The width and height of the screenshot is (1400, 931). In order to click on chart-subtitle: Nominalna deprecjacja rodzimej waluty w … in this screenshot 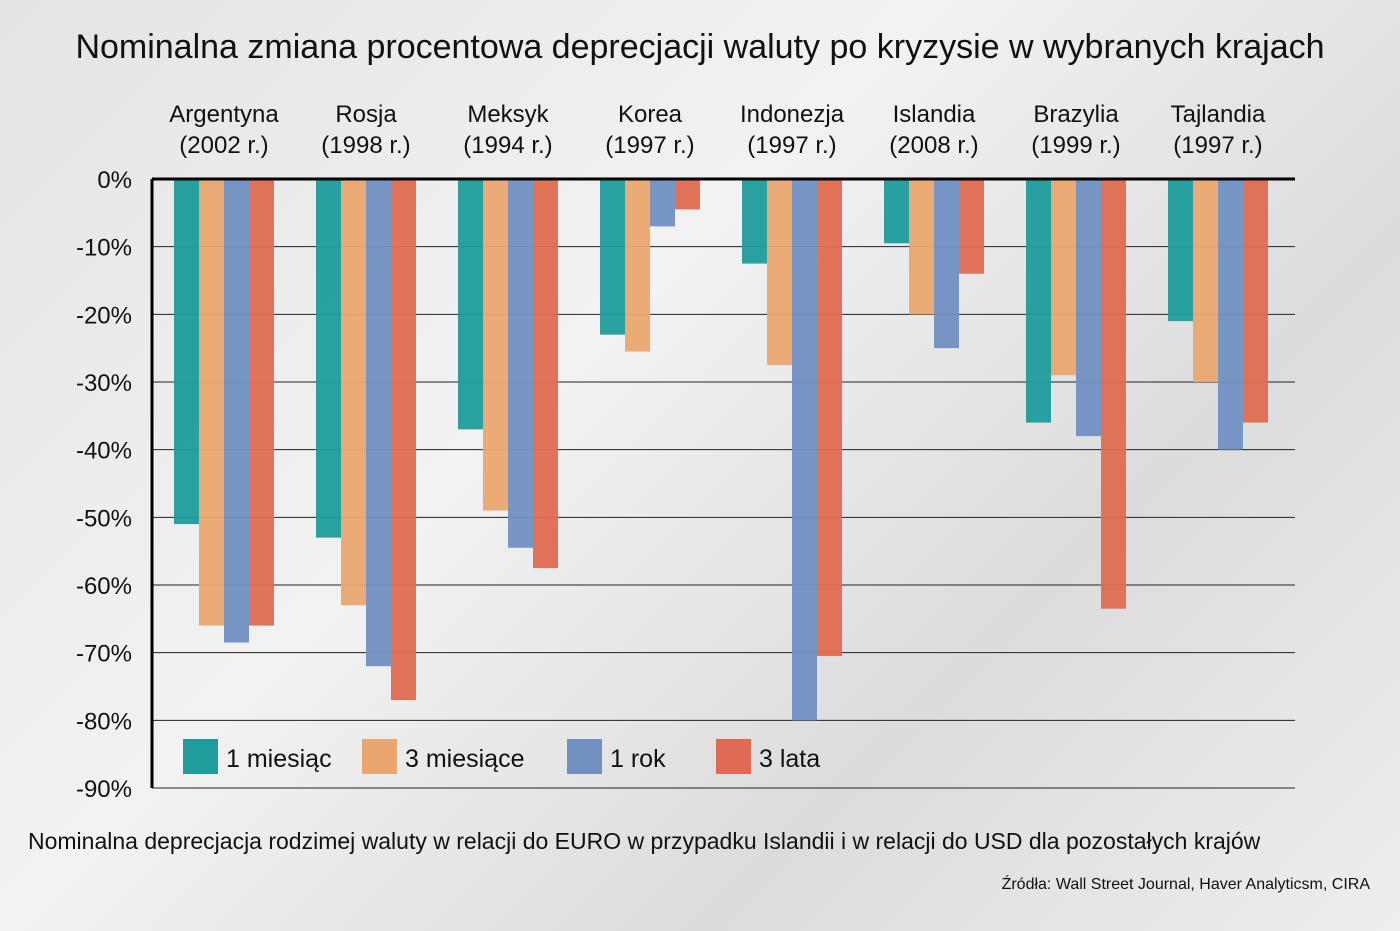, I will do `click(644, 841)`.